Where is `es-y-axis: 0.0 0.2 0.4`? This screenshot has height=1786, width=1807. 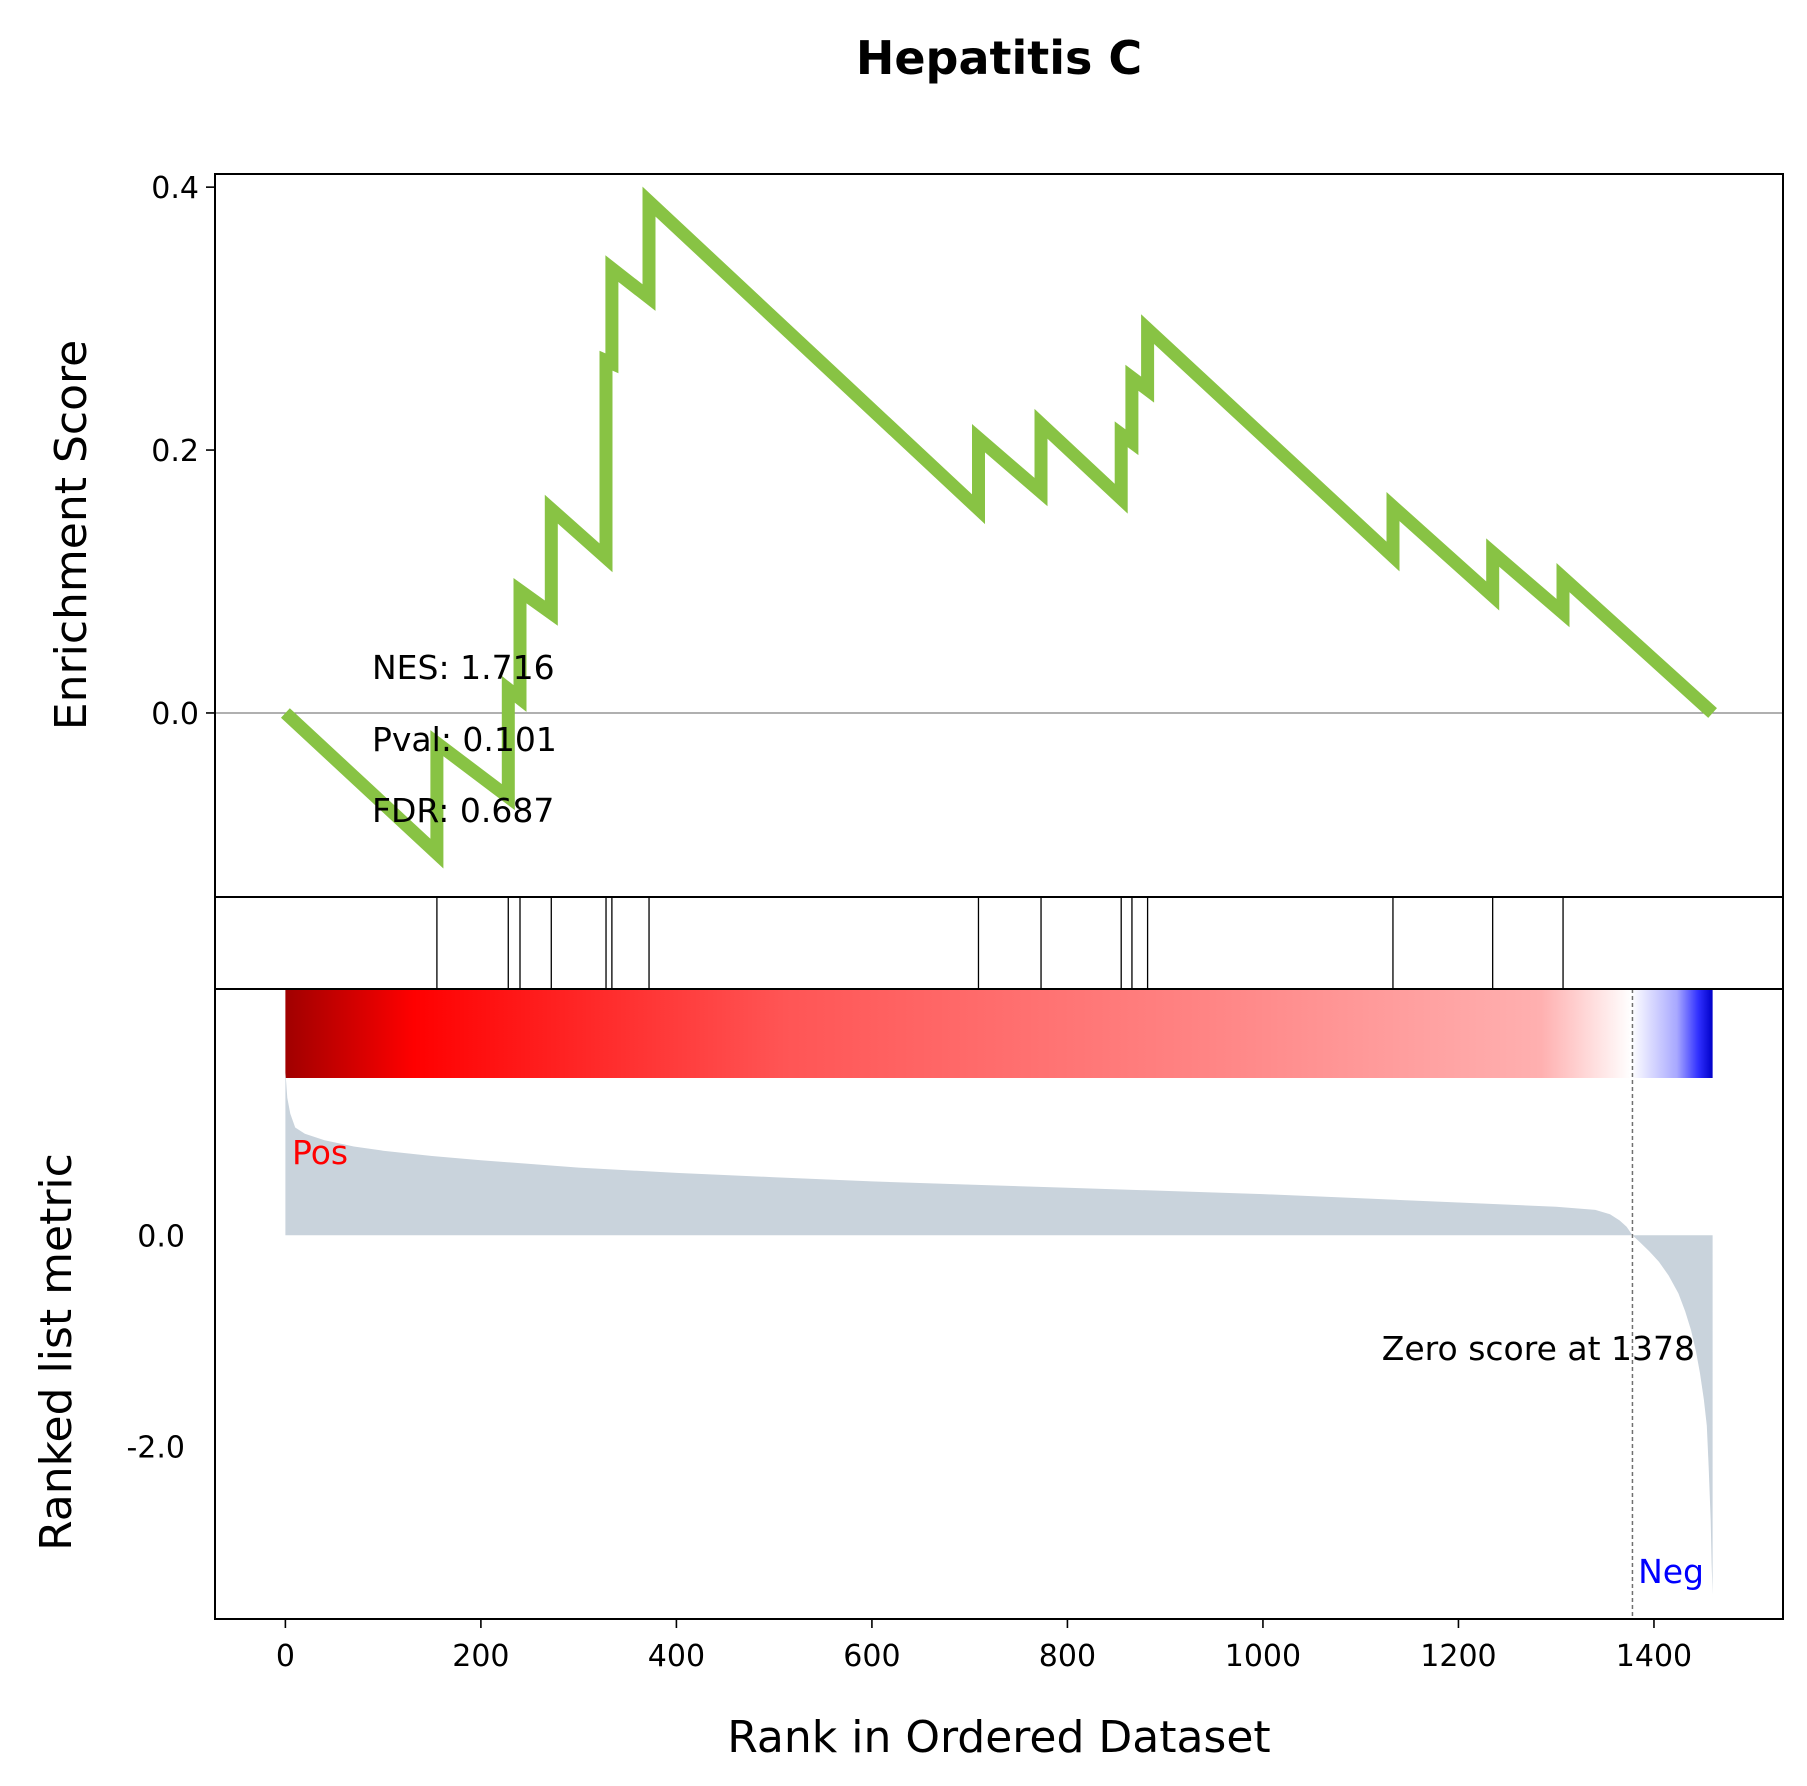
es-y-axis: 0.0 0.2 0.4 is located at coordinates (183, 451).